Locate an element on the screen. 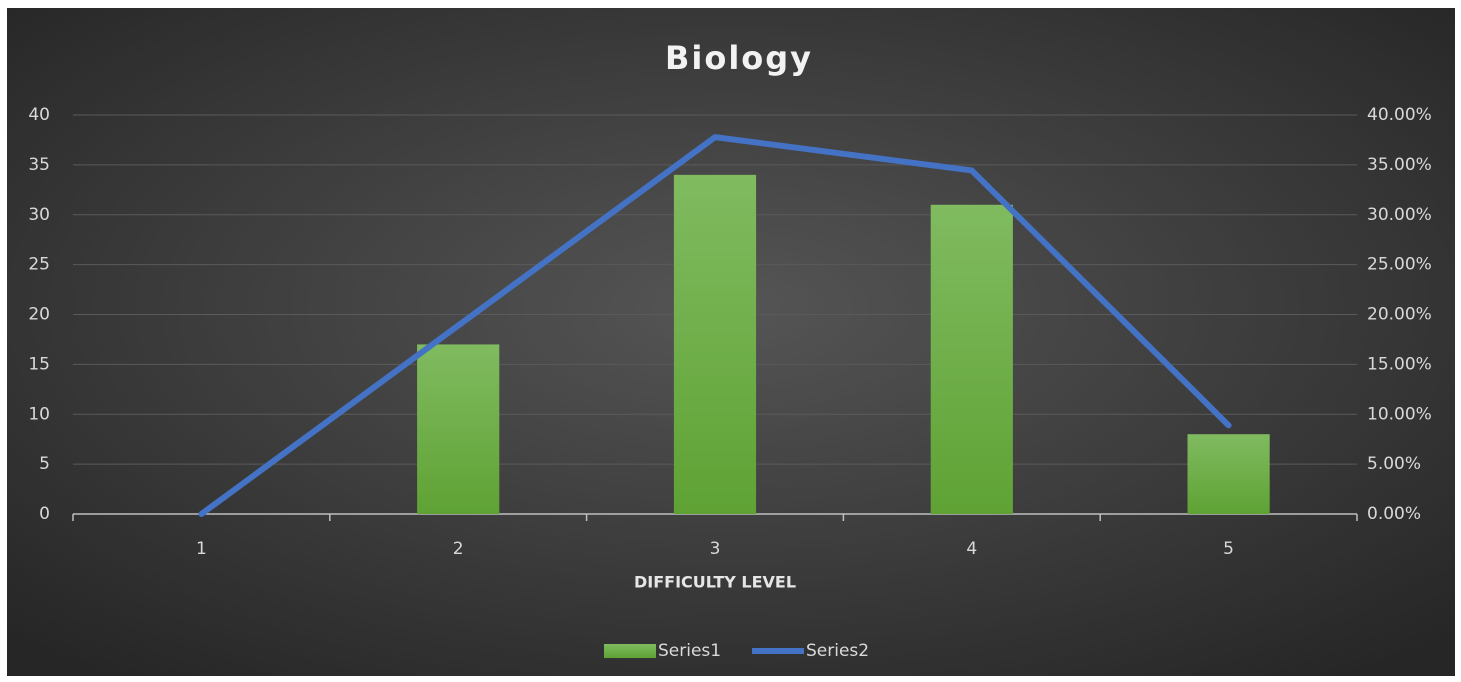 This screenshot has width=1461, height=682. y-tick-label: 20 is located at coordinates (39, 315).